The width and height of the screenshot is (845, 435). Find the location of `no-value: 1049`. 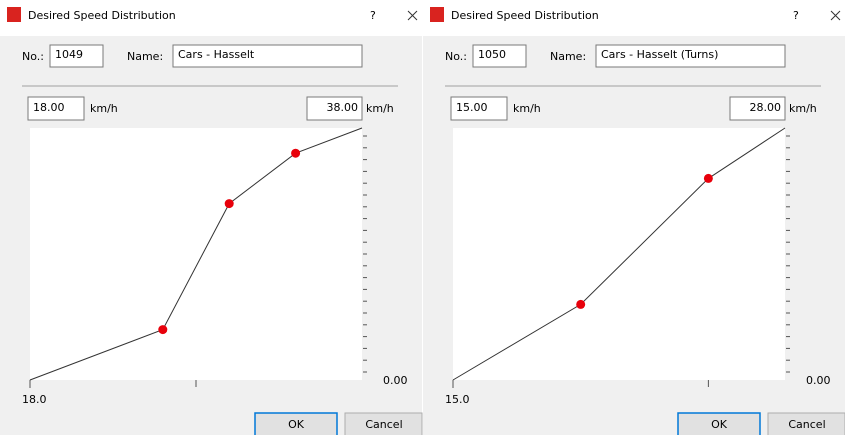

no-value: 1049 is located at coordinates (69, 54).